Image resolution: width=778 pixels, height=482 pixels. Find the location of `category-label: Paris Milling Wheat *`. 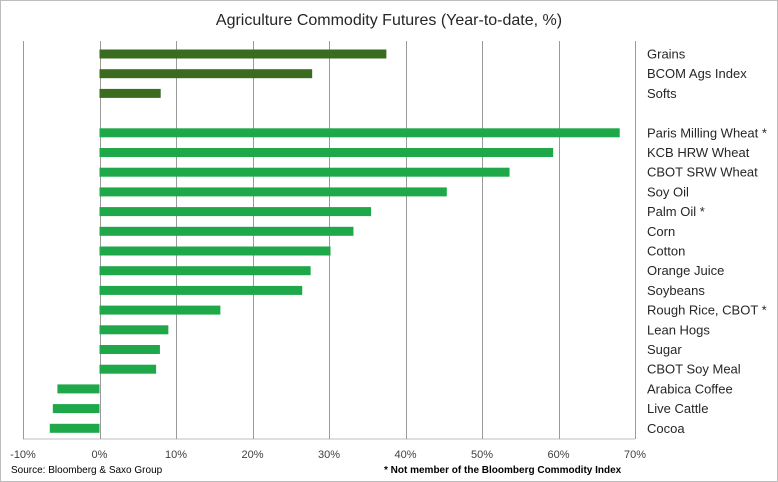

category-label: Paris Milling Wheat * is located at coordinates (707, 132).